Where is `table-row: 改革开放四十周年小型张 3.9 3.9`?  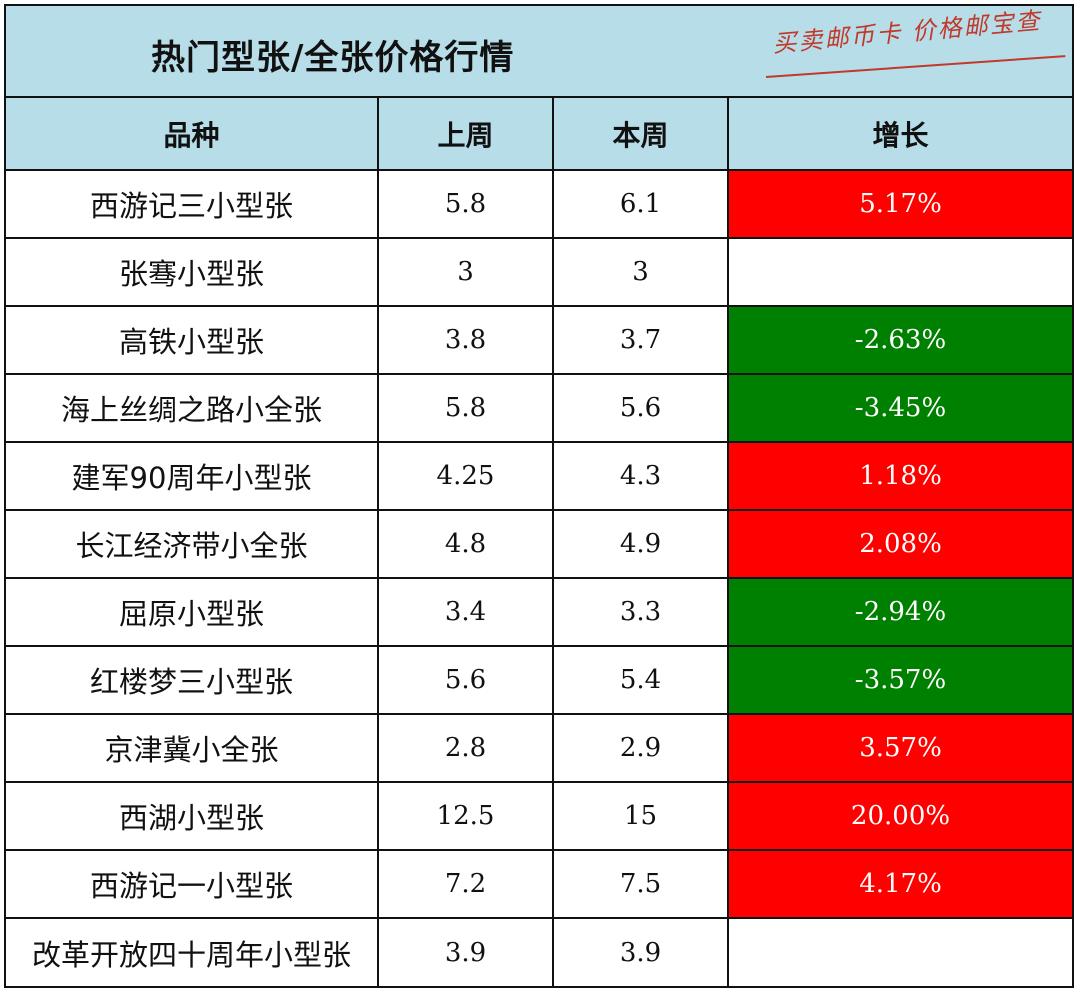
table-row: 改革开放四十周年小型张 3.9 3.9 is located at coordinates (539, 951).